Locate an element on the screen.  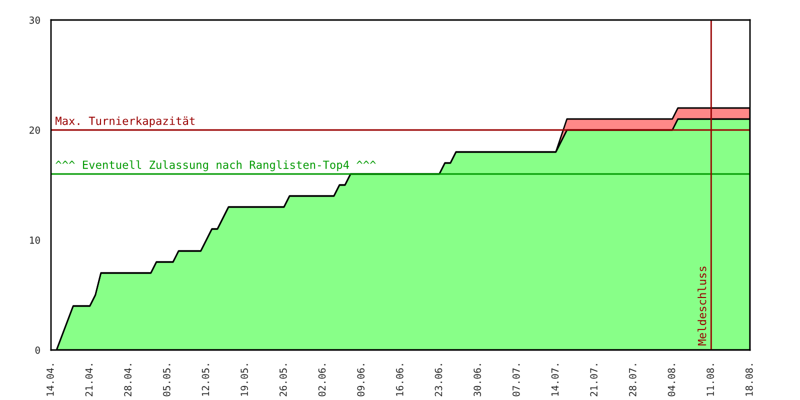
x-tick-label: 14.04. is located at coordinates (50, 380).